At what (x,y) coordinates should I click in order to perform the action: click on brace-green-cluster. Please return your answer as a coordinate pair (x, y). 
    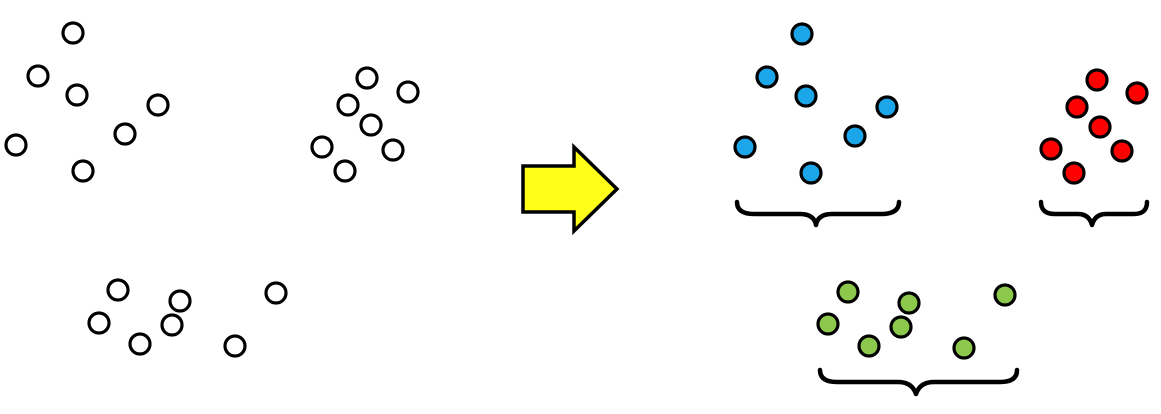
    Looking at the image, I should click on (918, 382).